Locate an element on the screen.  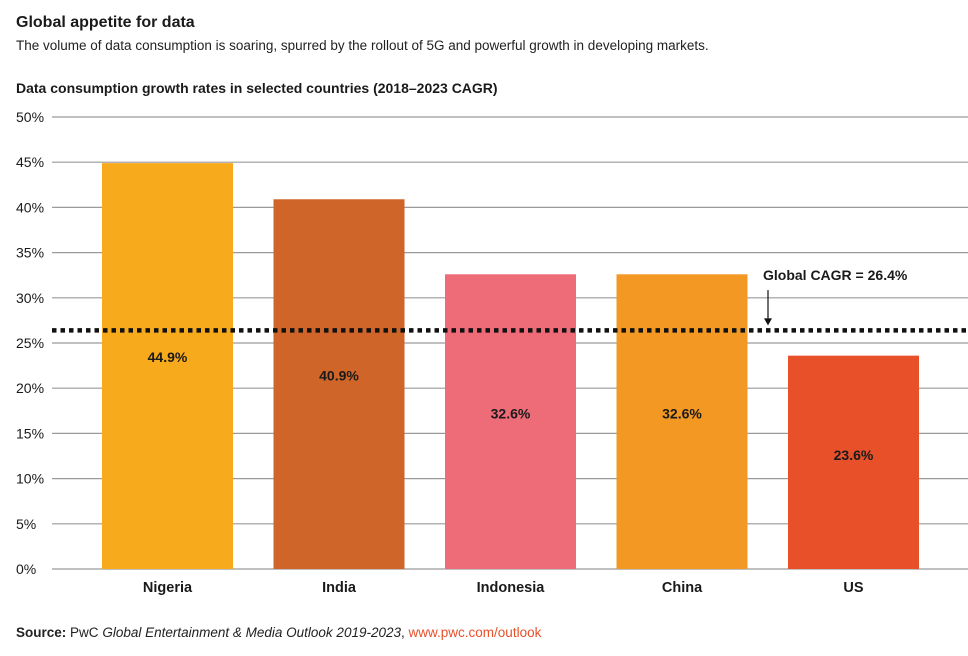
y-tick-label: 10% is located at coordinates (30, 479).